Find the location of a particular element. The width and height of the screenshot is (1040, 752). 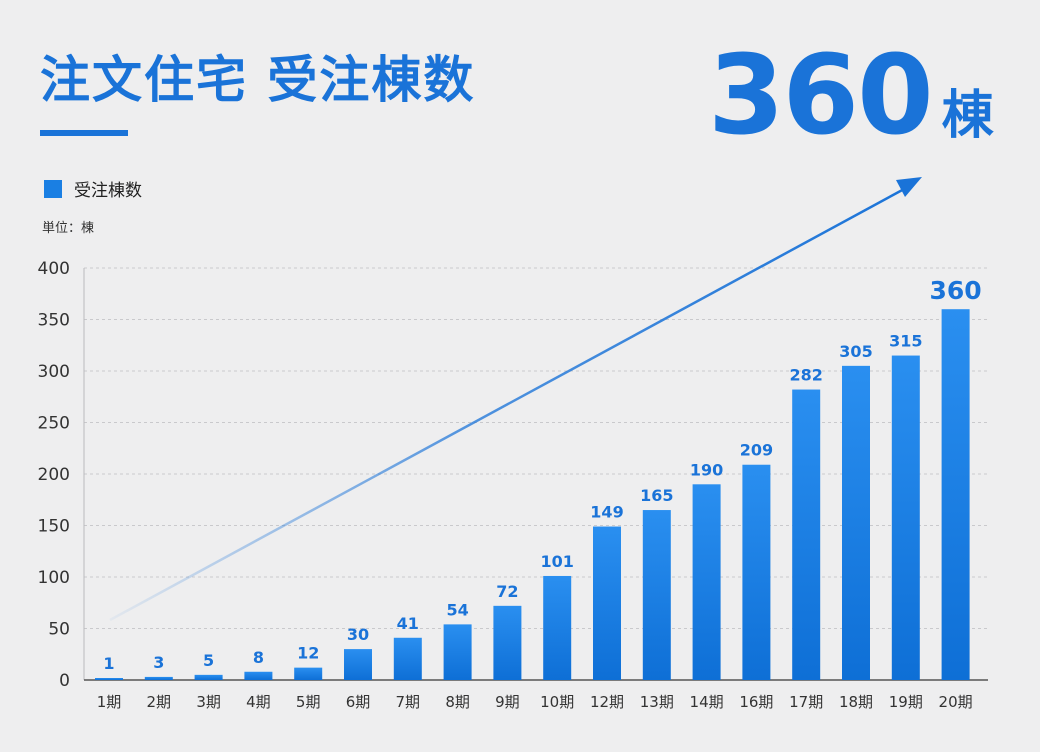

y-tick-label: 200 is located at coordinates (54, 475).